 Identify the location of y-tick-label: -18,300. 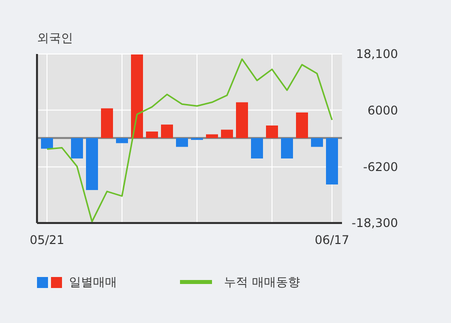
(375, 223).